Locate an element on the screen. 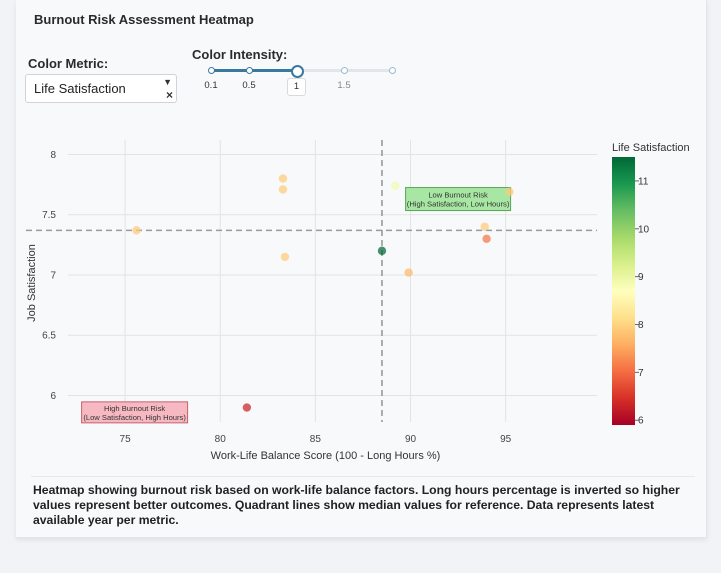 This screenshot has width=721, height=573. x-tick-label: 80 is located at coordinates (221, 439).